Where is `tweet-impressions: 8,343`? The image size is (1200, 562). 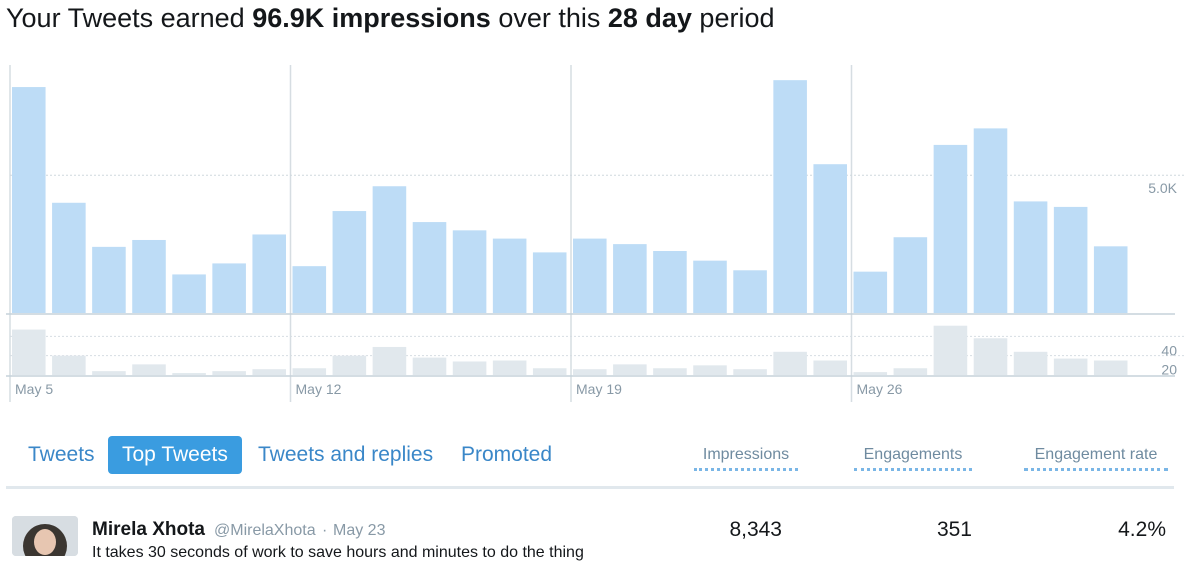
tweet-impressions: 8,343 is located at coordinates (755, 529).